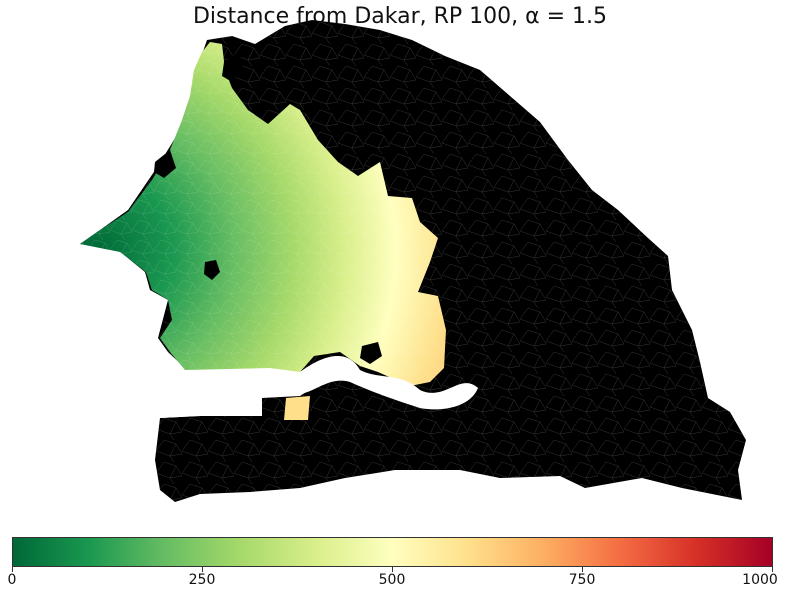 Image resolution: width=800 pixels, height=596 pixels. What do you see at coordinates (392, 580) in the screenshot?
I see `colorbar-tick-label: 500` at bounding box center [392, 580].